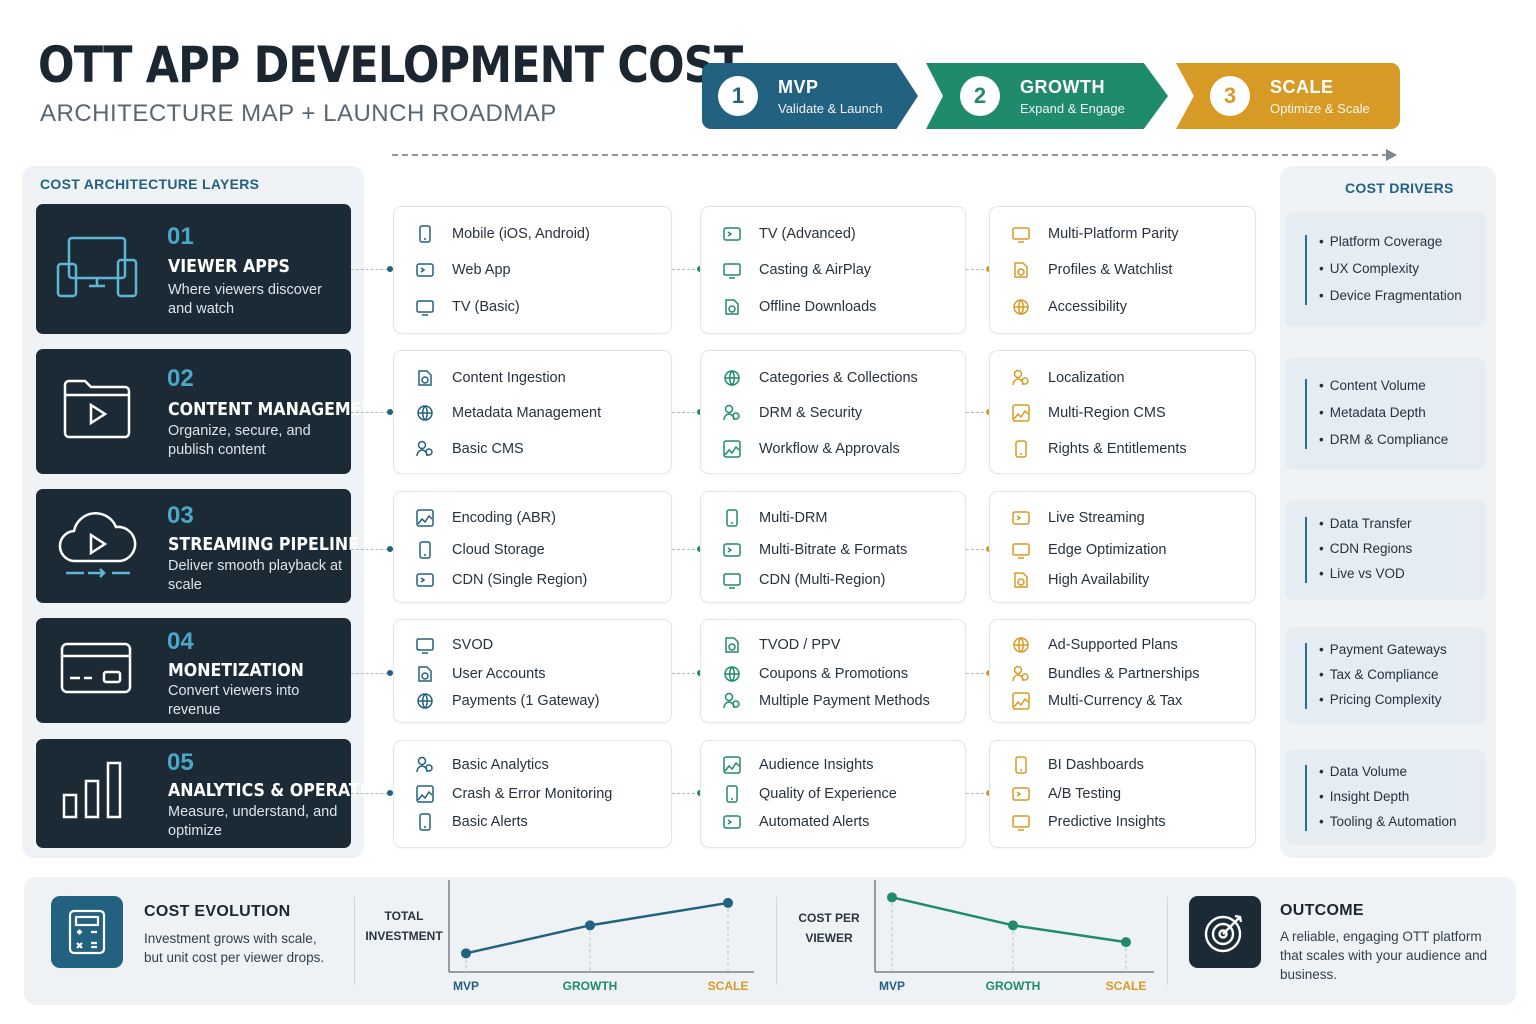 The height and width of the screenshot is (1024, 1536). What do you see at coordinates (521, 234) in the screenshot?
I see `feature-label: Mobile (iOS, Android)` at bounding box center [521, 234].